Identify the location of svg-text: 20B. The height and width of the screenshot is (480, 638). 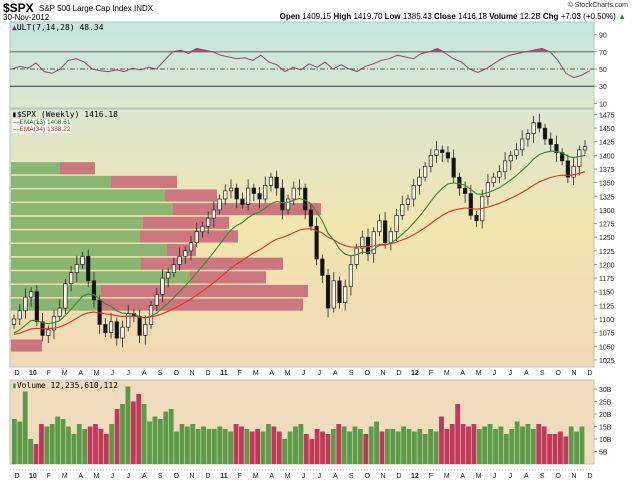
(605, 415).